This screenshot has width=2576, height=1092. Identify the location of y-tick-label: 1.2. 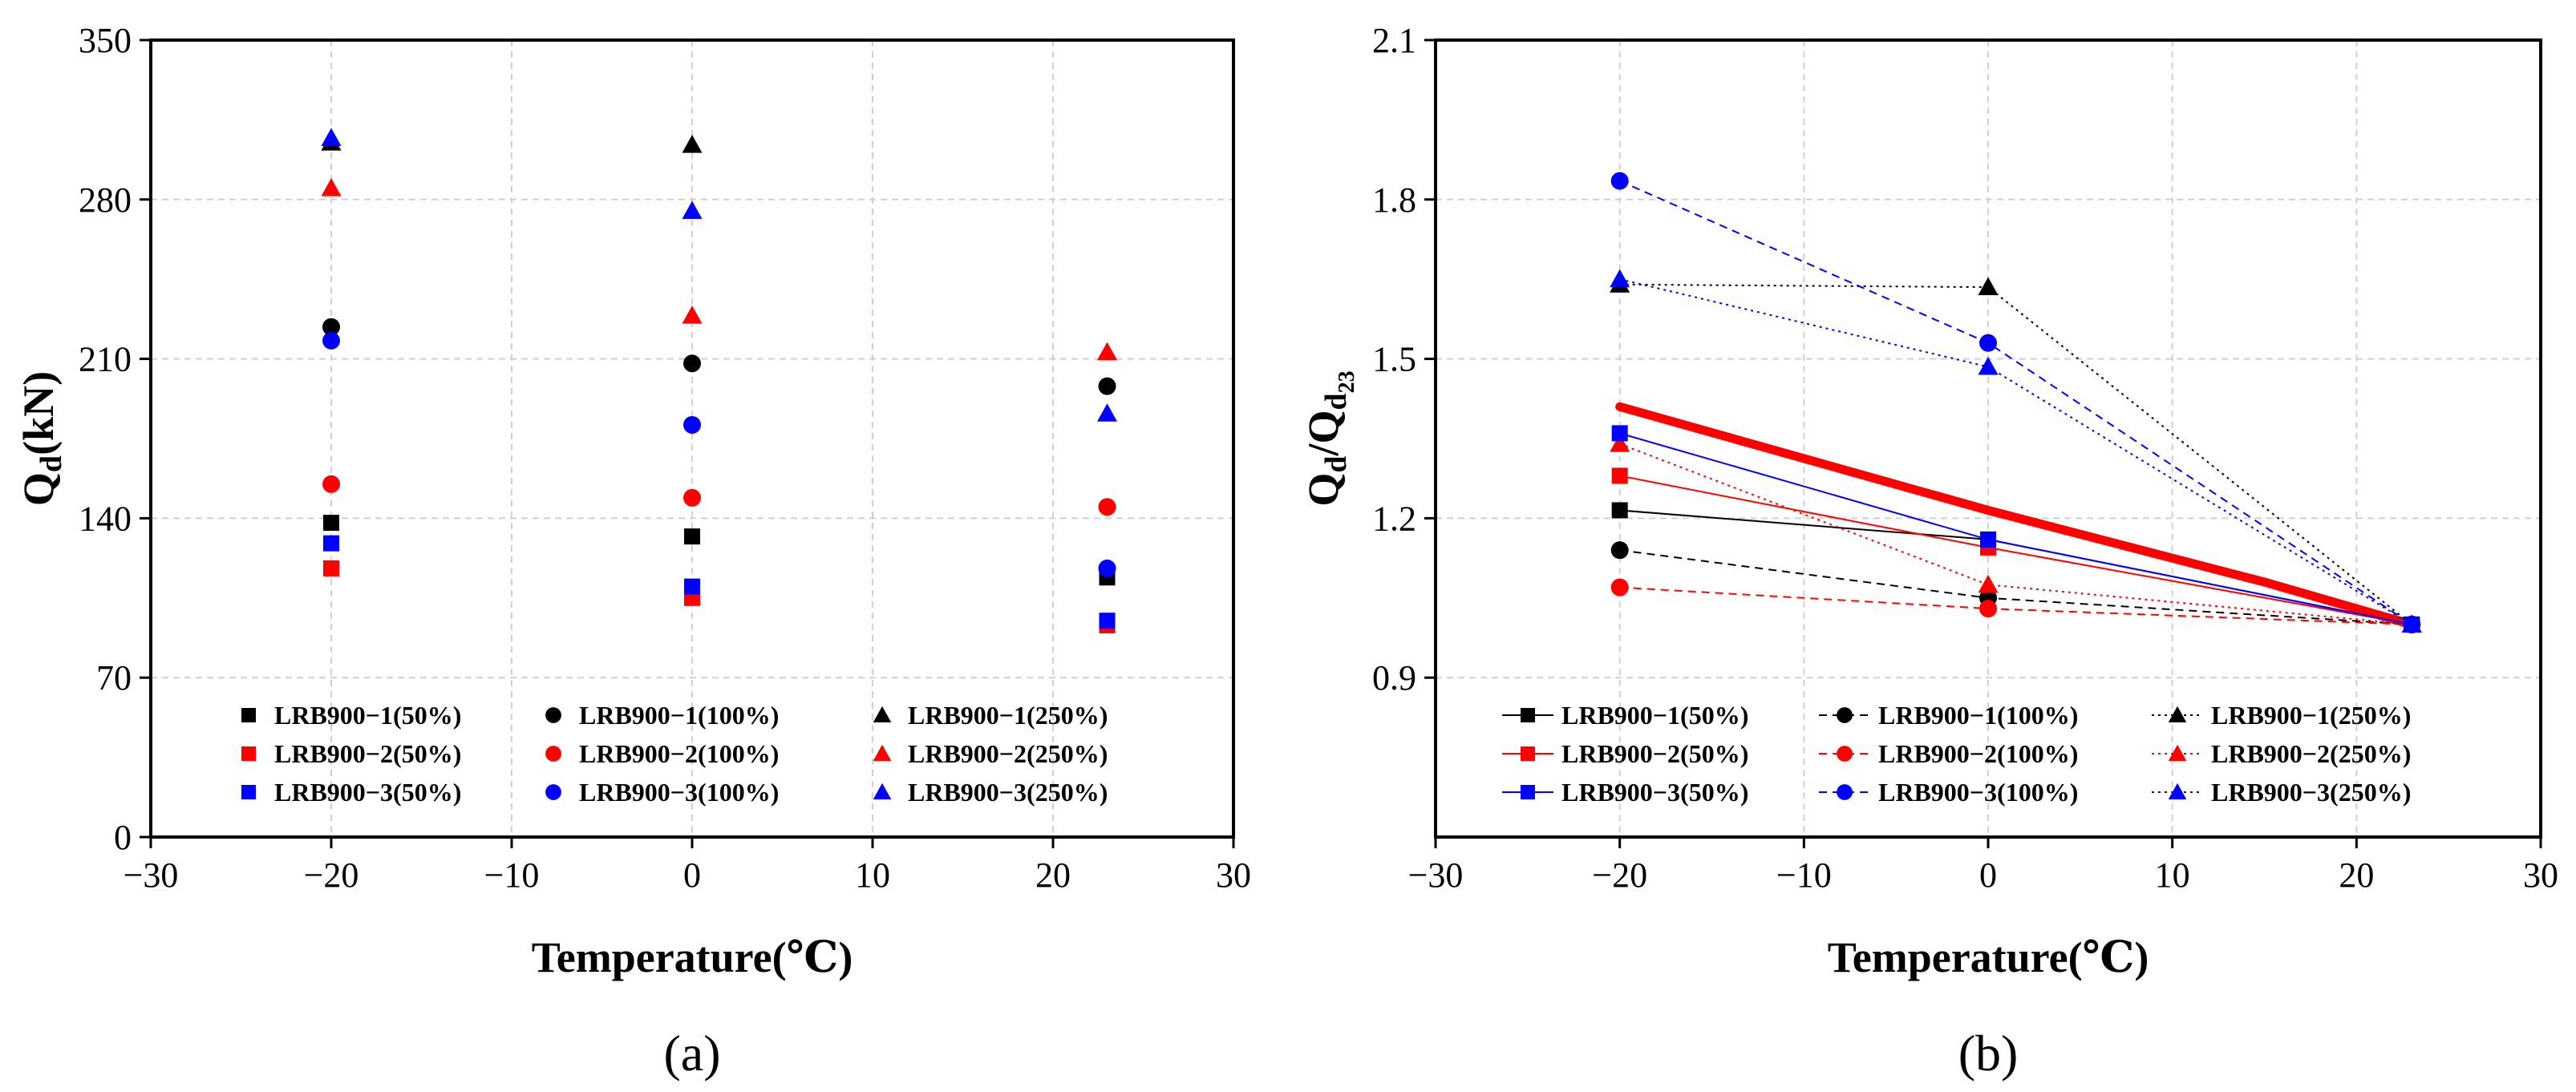
(1394, 518).